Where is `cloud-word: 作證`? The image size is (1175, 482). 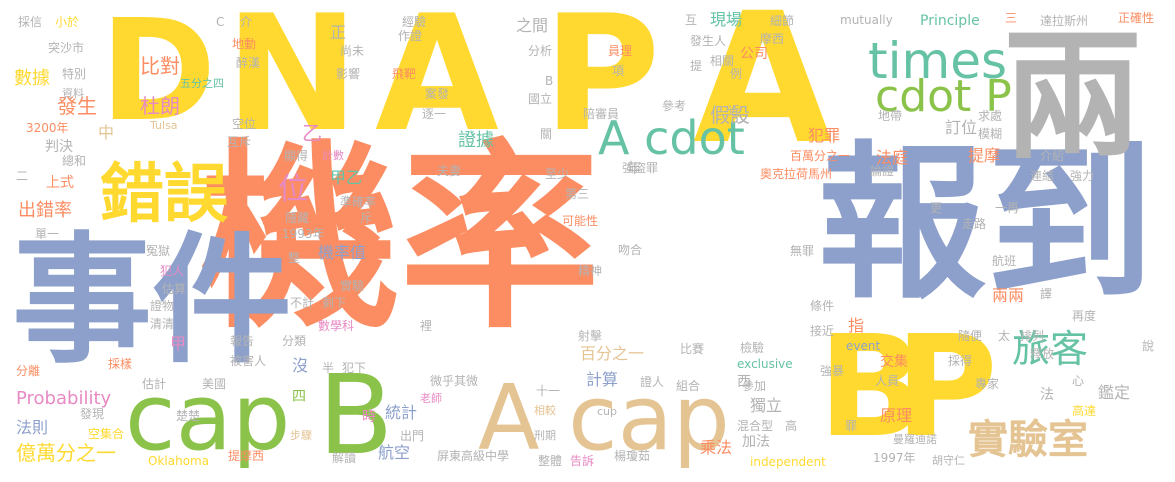 cloud-word: 作證 is located at coordinates (410, 36).